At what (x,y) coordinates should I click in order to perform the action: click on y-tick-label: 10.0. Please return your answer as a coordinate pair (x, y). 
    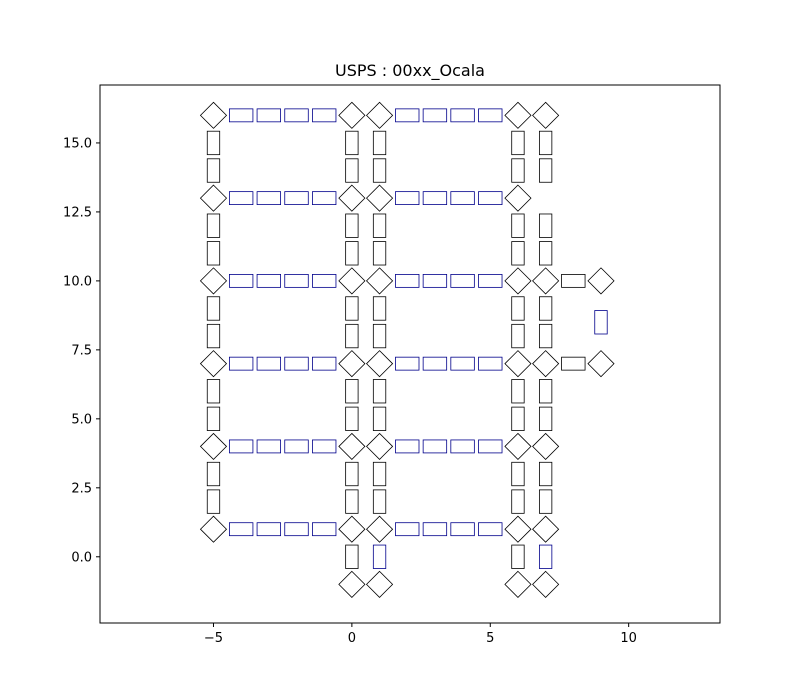
    Looking at the image, I should click on (77, 281).